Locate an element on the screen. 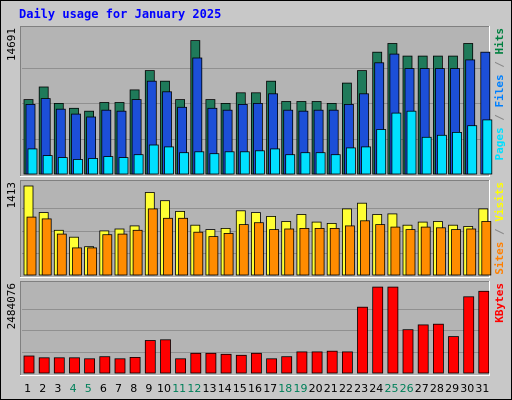 Image resolution: width=512 pixels, height=400 pixels. visits-series-label: Sites / Visits is located at coordinates (499, 228).